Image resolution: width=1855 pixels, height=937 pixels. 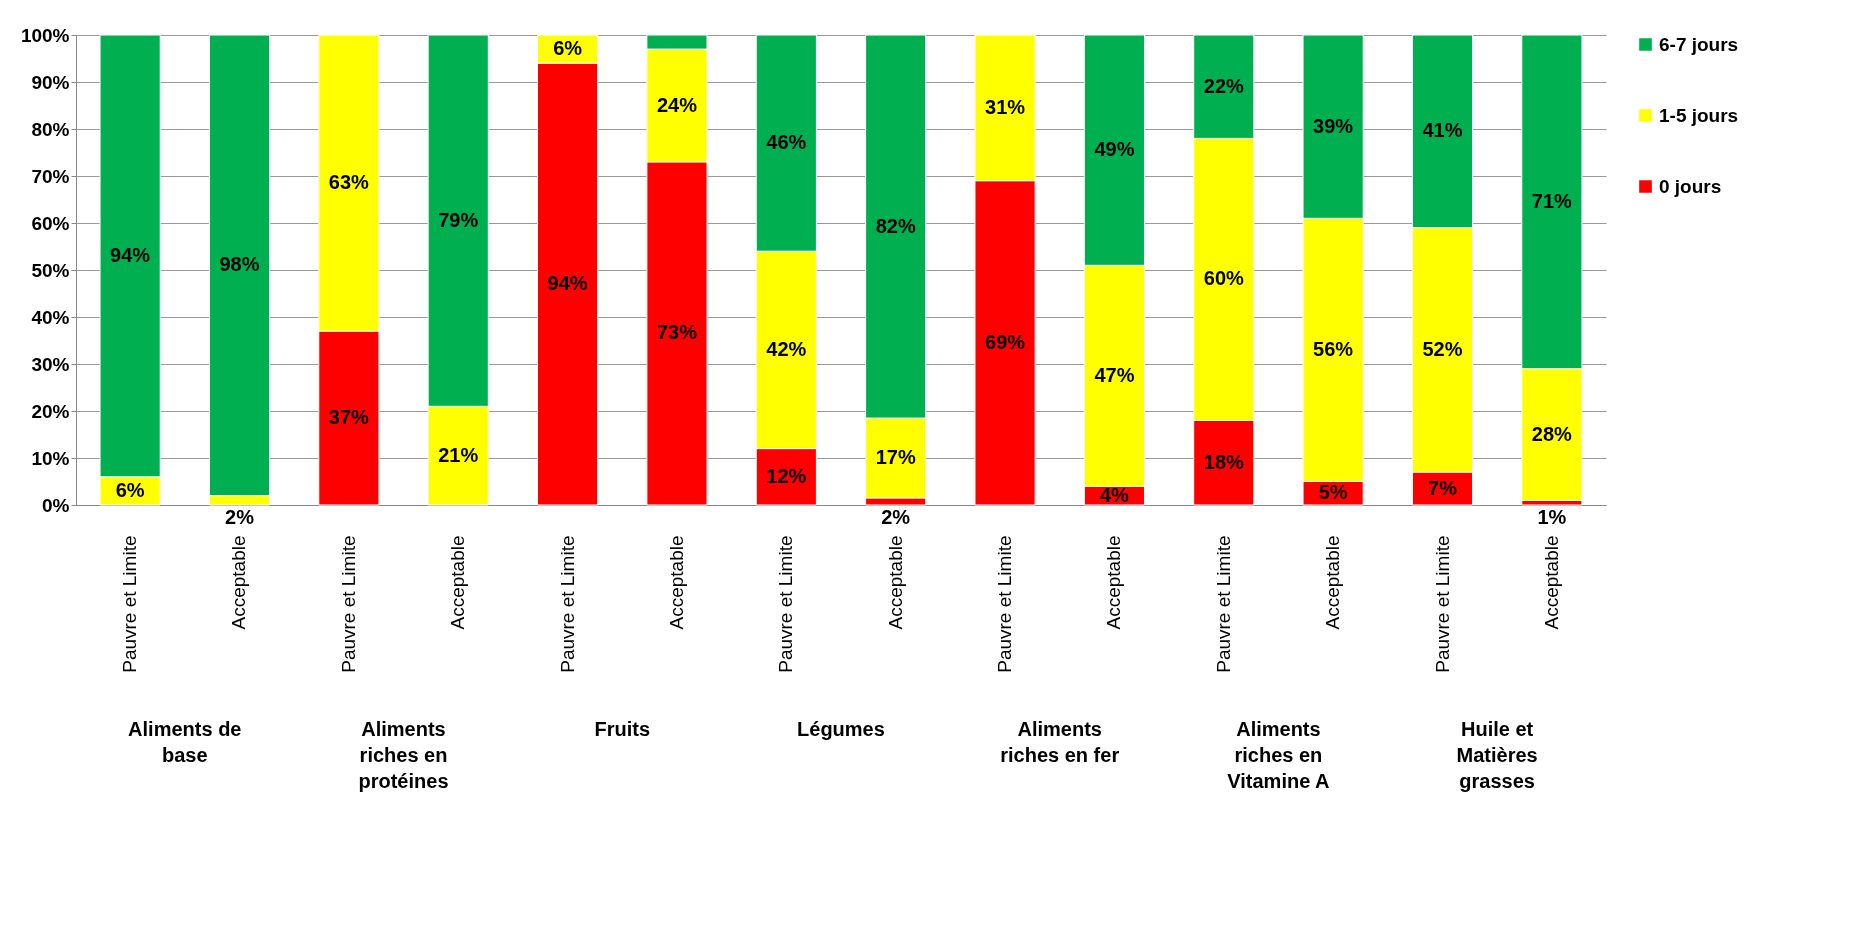 What do you see at coordinates (50, 411) in the screenshot?
I see `y-tick-label: 20%` at bounding box center [50, 411].